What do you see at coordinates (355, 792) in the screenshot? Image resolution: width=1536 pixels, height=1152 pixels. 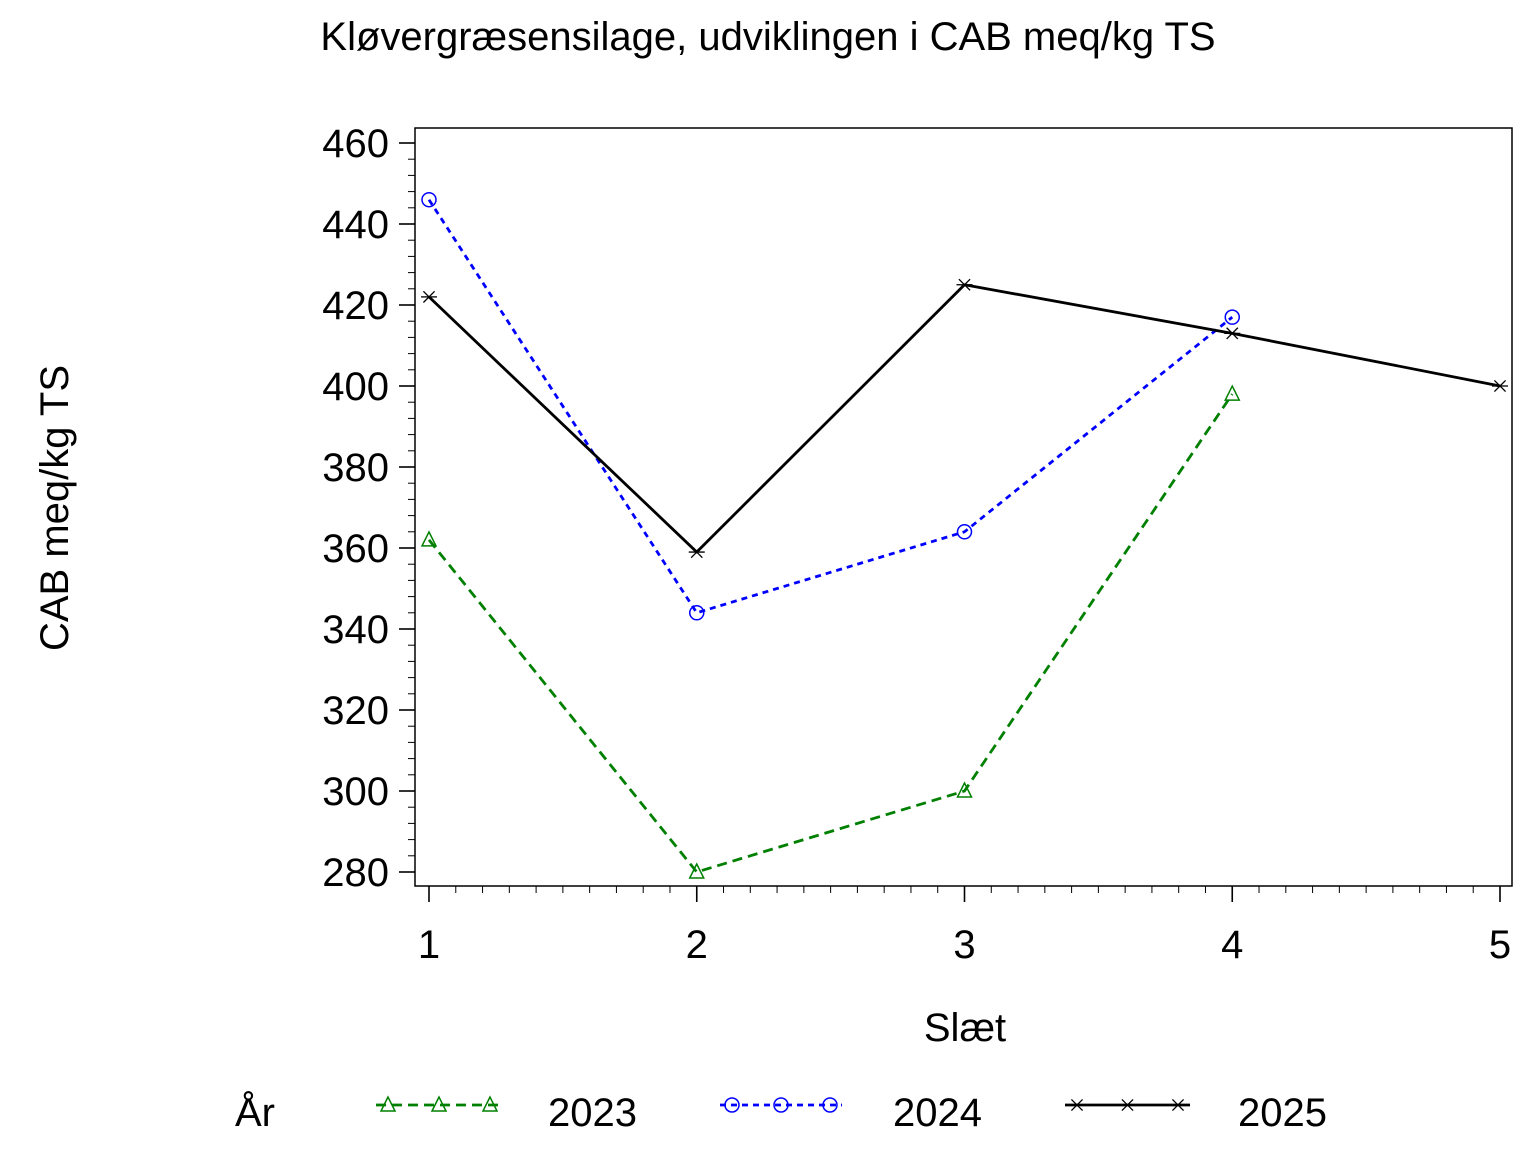 I see `y-tick-label: 300` at bounding box center [355, 792].